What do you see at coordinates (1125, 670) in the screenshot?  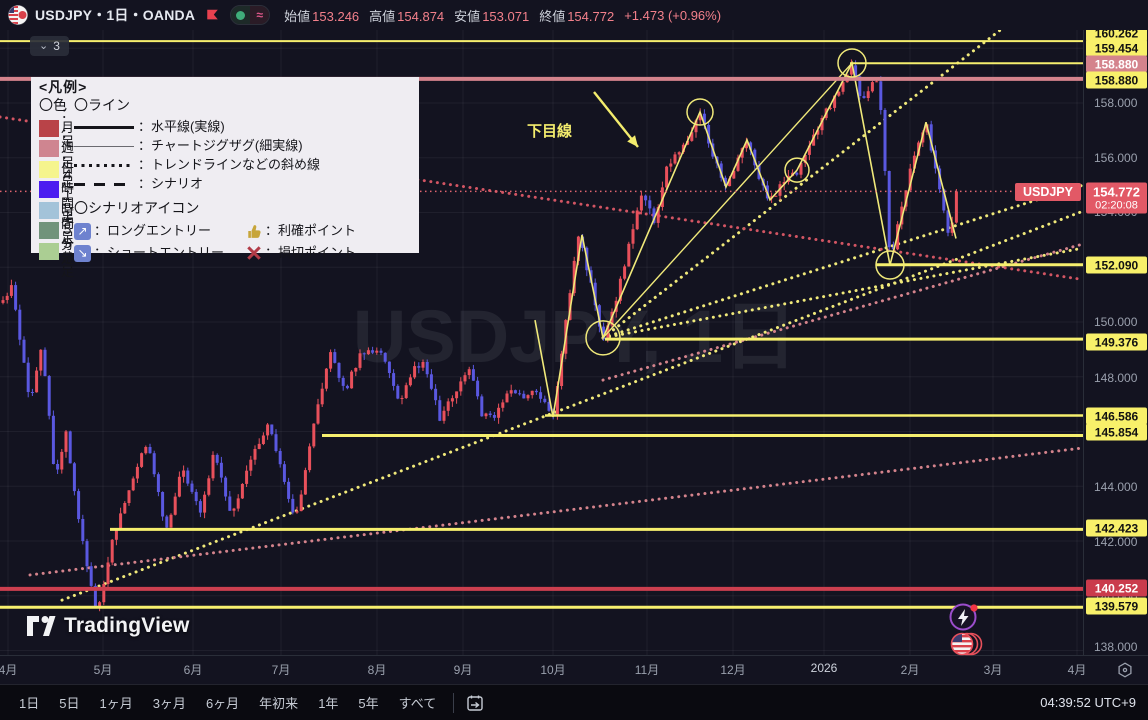 I see `axis-settings-gear-icon` at bounding box center [1125, 670].